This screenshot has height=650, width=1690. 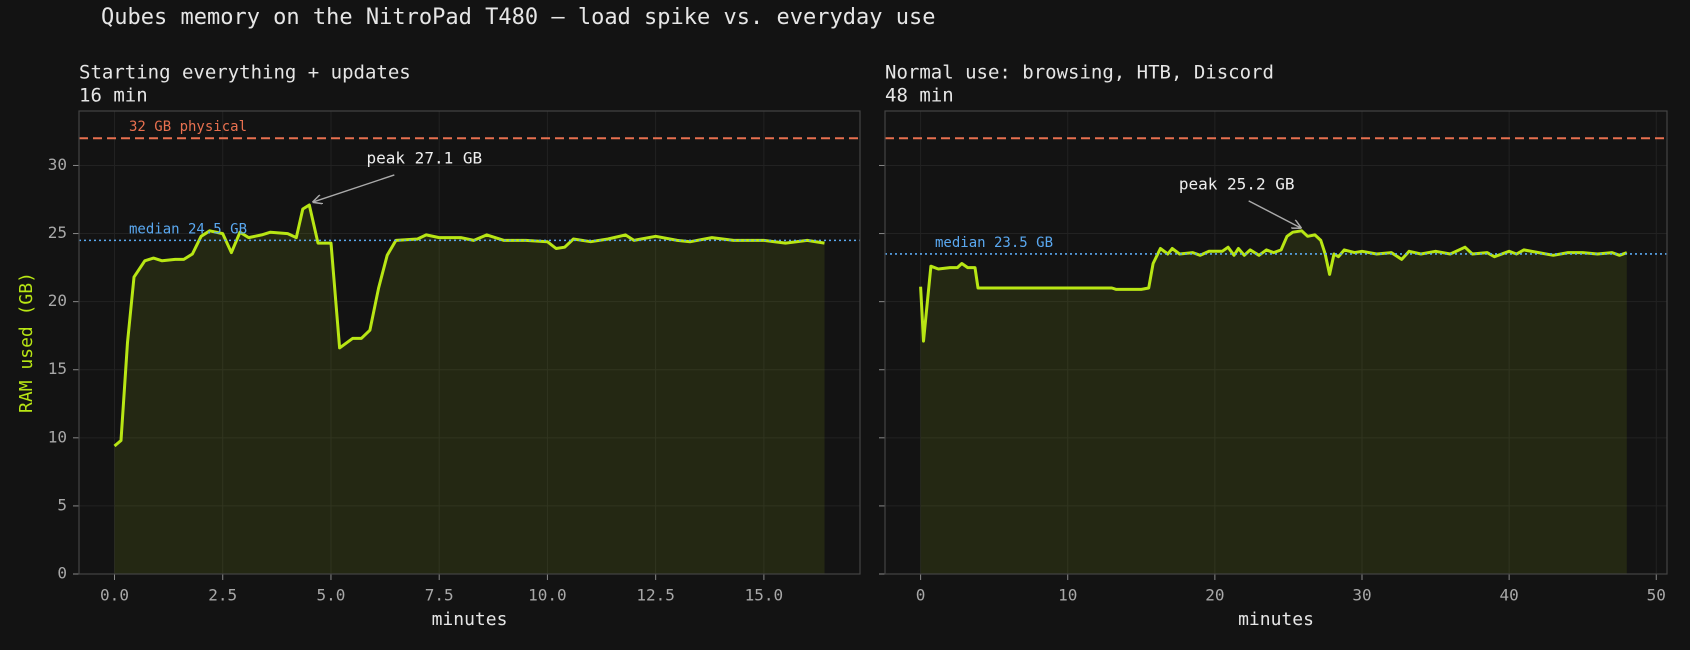 I want to click on panel-title: Starting everything + updates, so click(x=245, y=73).